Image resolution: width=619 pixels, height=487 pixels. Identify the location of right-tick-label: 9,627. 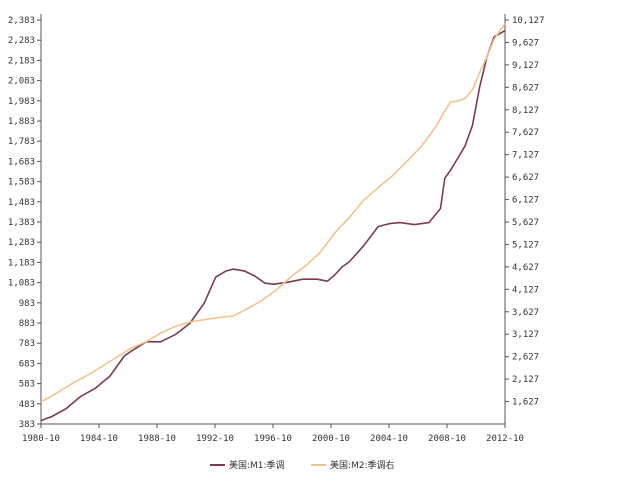
(525, 43).